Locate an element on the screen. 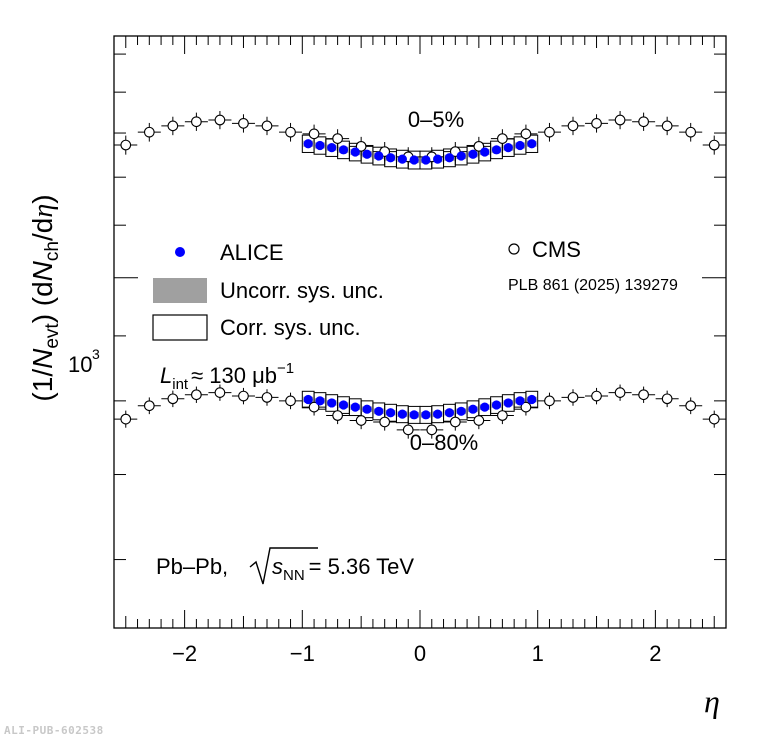  legend-corr-label: Corr. sys. unc. is located at coordinates (290, 327).